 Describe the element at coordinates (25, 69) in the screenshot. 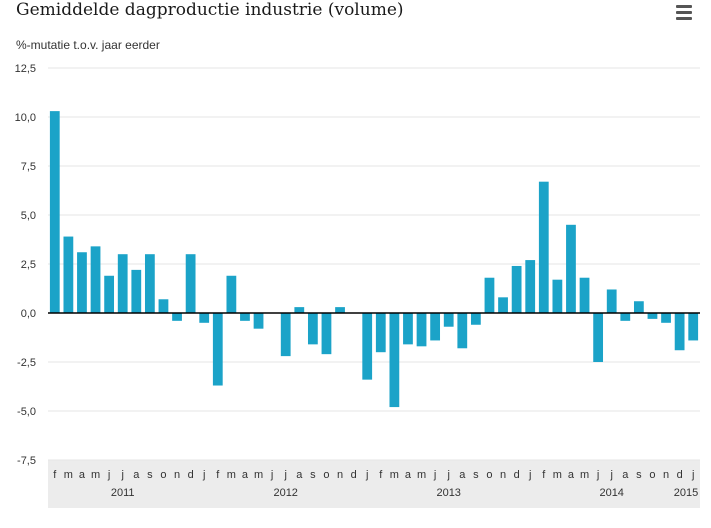

I see `y-tick-label: 12,5` at that location.